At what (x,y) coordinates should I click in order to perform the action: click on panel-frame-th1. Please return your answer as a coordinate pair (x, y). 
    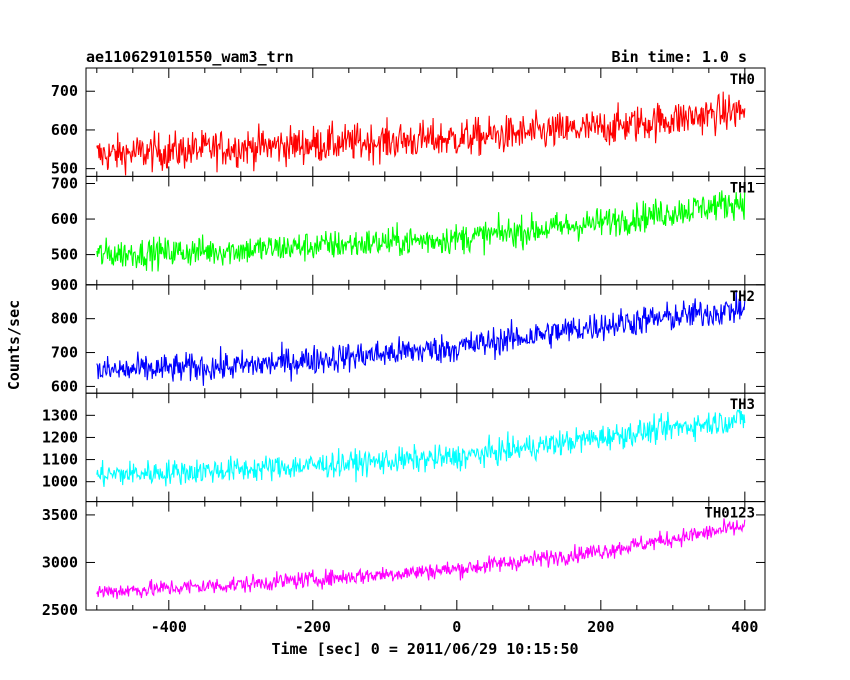
    Looking at the image, I should click on (425, 230).